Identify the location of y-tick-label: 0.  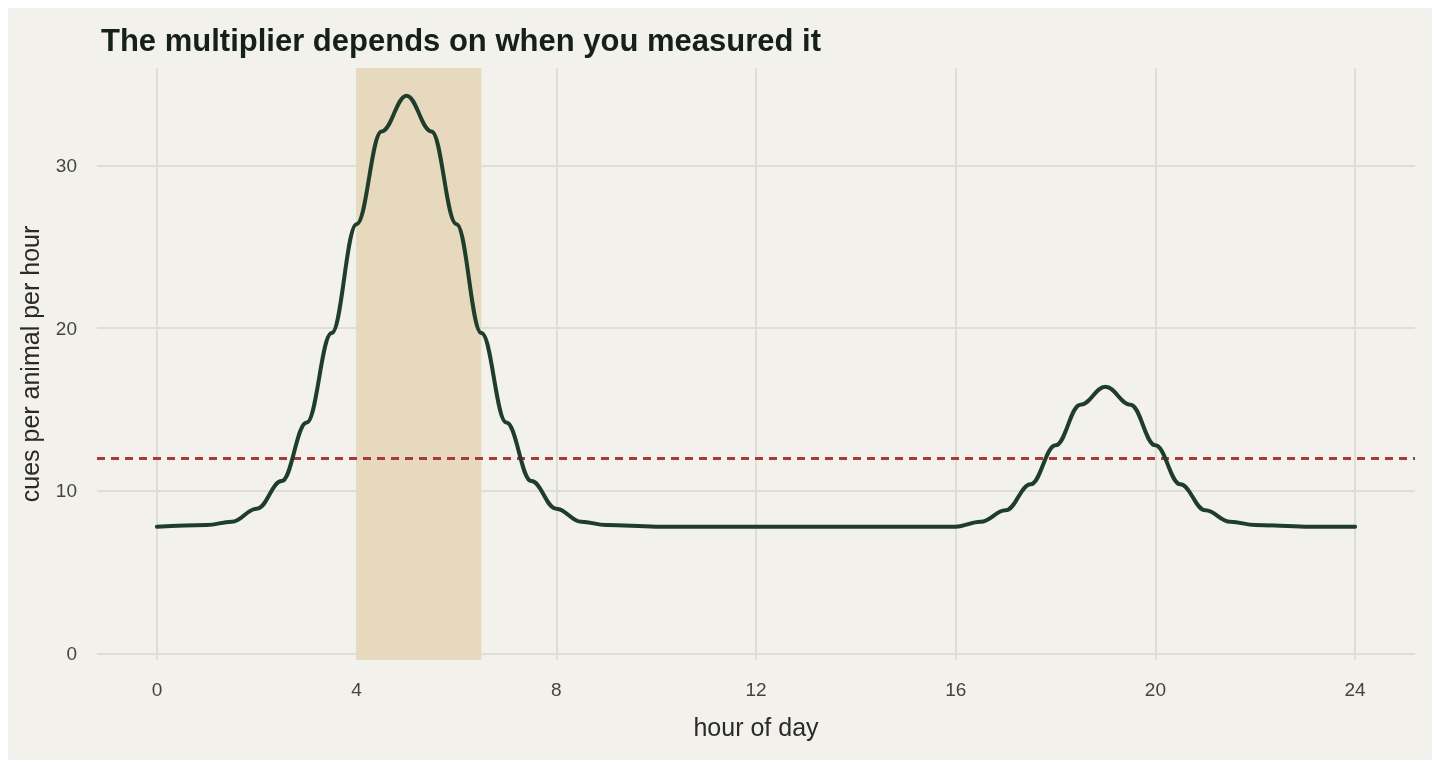
(71, 653).